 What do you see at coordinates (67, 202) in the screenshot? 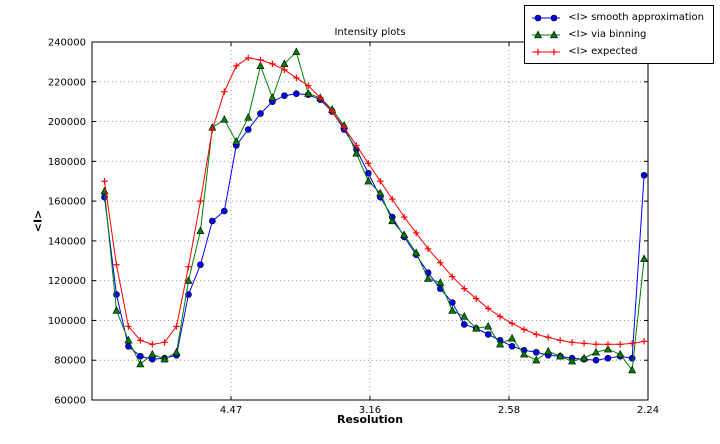
I see `y-tick-label: 160000` at bounding box center [67, 202].